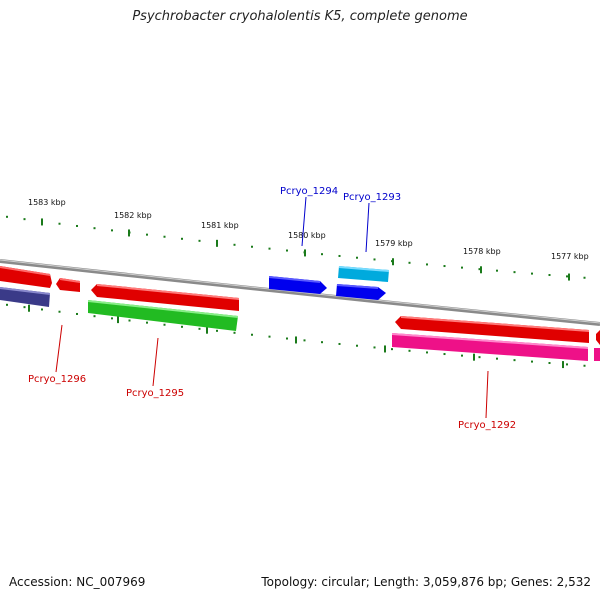 This screenshot has width=600, height=600. Describe the element at coordinates (68, 285) in the screenshot. I see `gene-red-small` at that location.